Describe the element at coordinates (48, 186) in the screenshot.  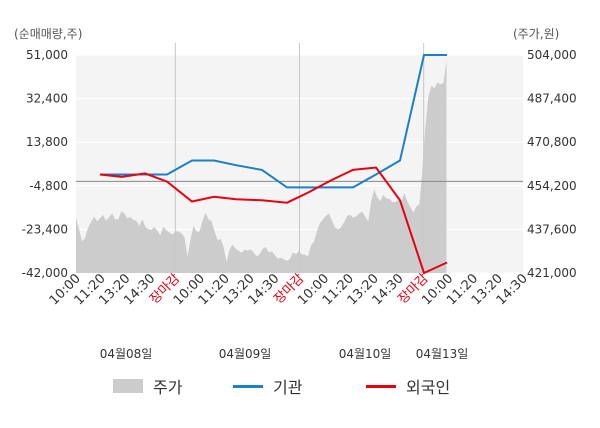
I see `left-tick-label: -4,800` at that location.